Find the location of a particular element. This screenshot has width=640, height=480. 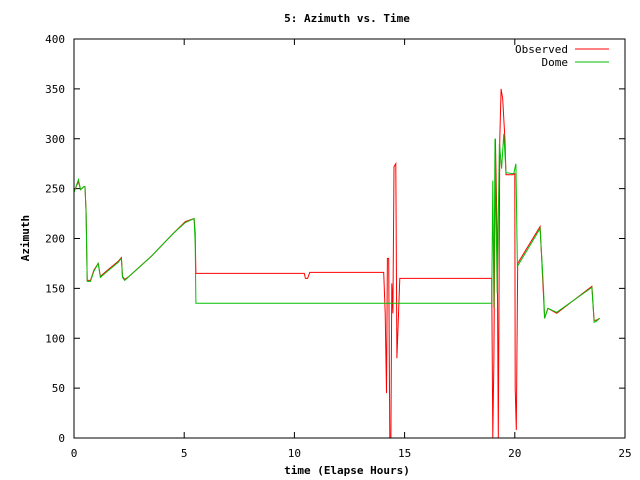

y-tick-label: 150 is located at coordinates (55, 288).